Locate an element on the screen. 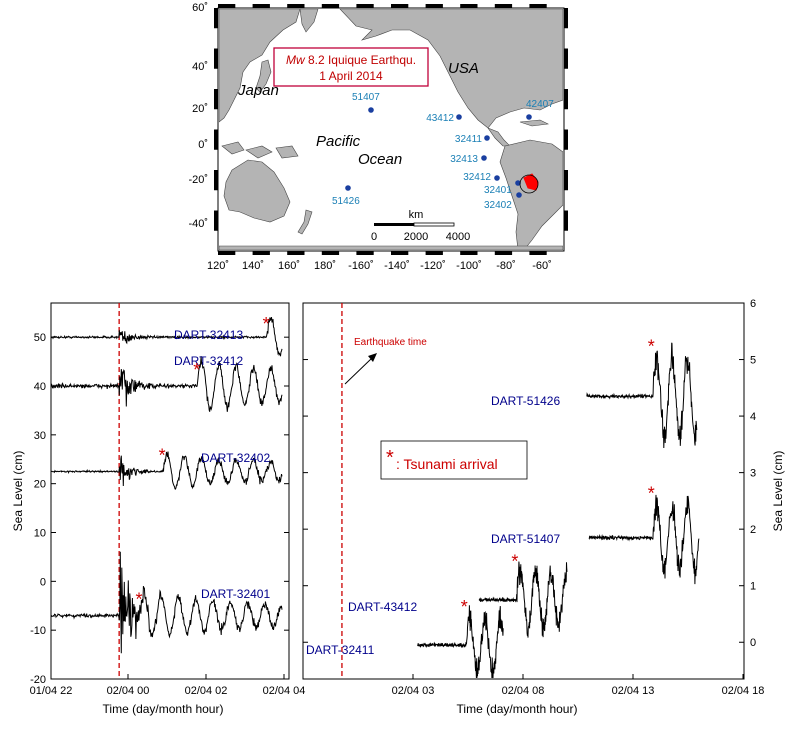 The height and width of the screenshot is (729, 800). left-y-tick-label: 40 is located at coordinates (40, 387).